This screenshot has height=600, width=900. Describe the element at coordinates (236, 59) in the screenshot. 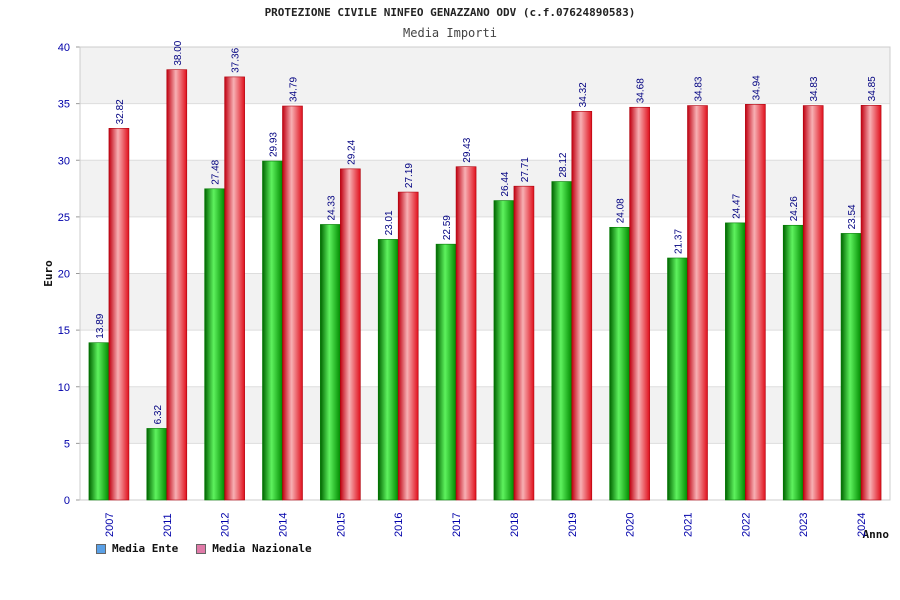

I see `data-label: 37.36` at that location.